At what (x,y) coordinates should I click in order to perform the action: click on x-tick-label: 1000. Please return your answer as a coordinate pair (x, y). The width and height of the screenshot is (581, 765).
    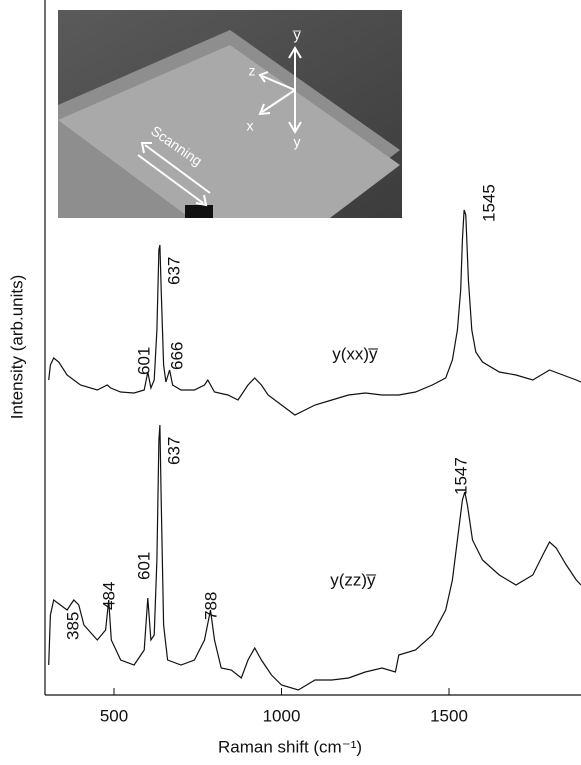
    Looking at the image, I should click on (282, 715).